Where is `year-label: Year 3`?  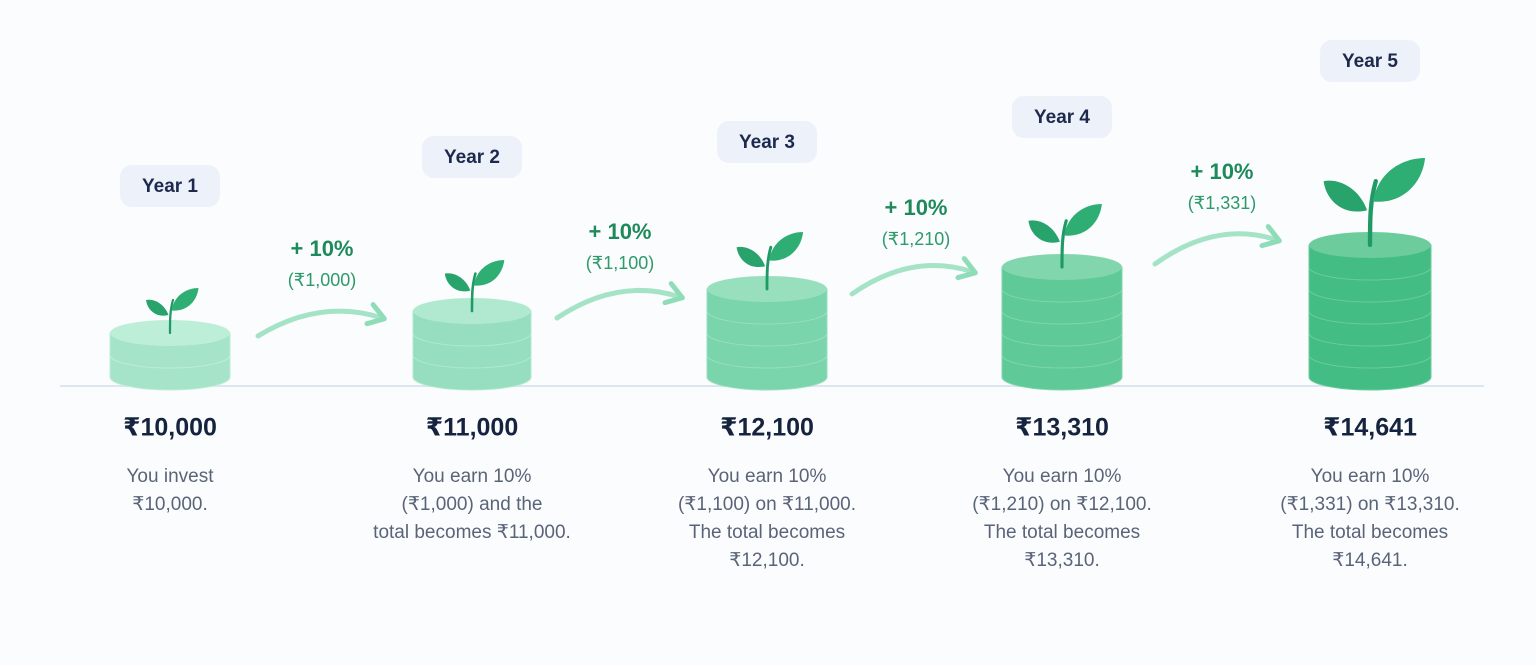
year-label: Year 3 is located at coordinates (767, 142).